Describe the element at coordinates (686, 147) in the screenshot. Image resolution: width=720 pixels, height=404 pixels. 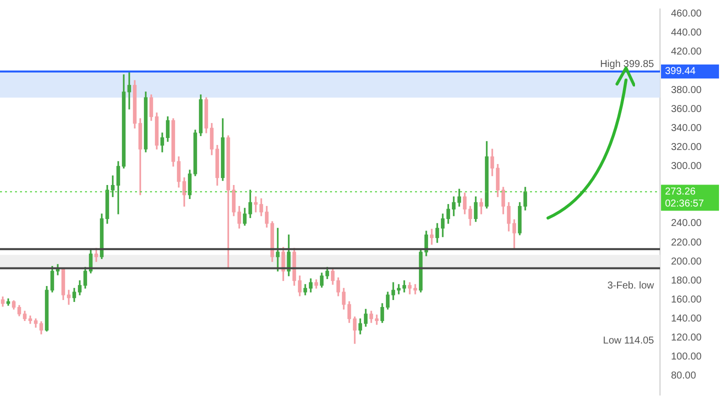
I see `y-tick-label: 320.00` at that location.